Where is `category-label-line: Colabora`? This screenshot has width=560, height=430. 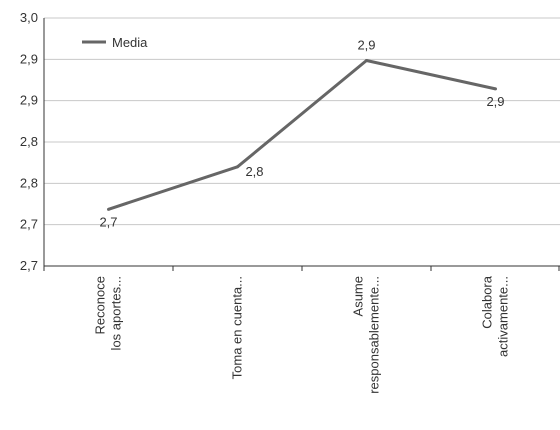 category-label-line: Colabora is located at coordinates (487, 302).